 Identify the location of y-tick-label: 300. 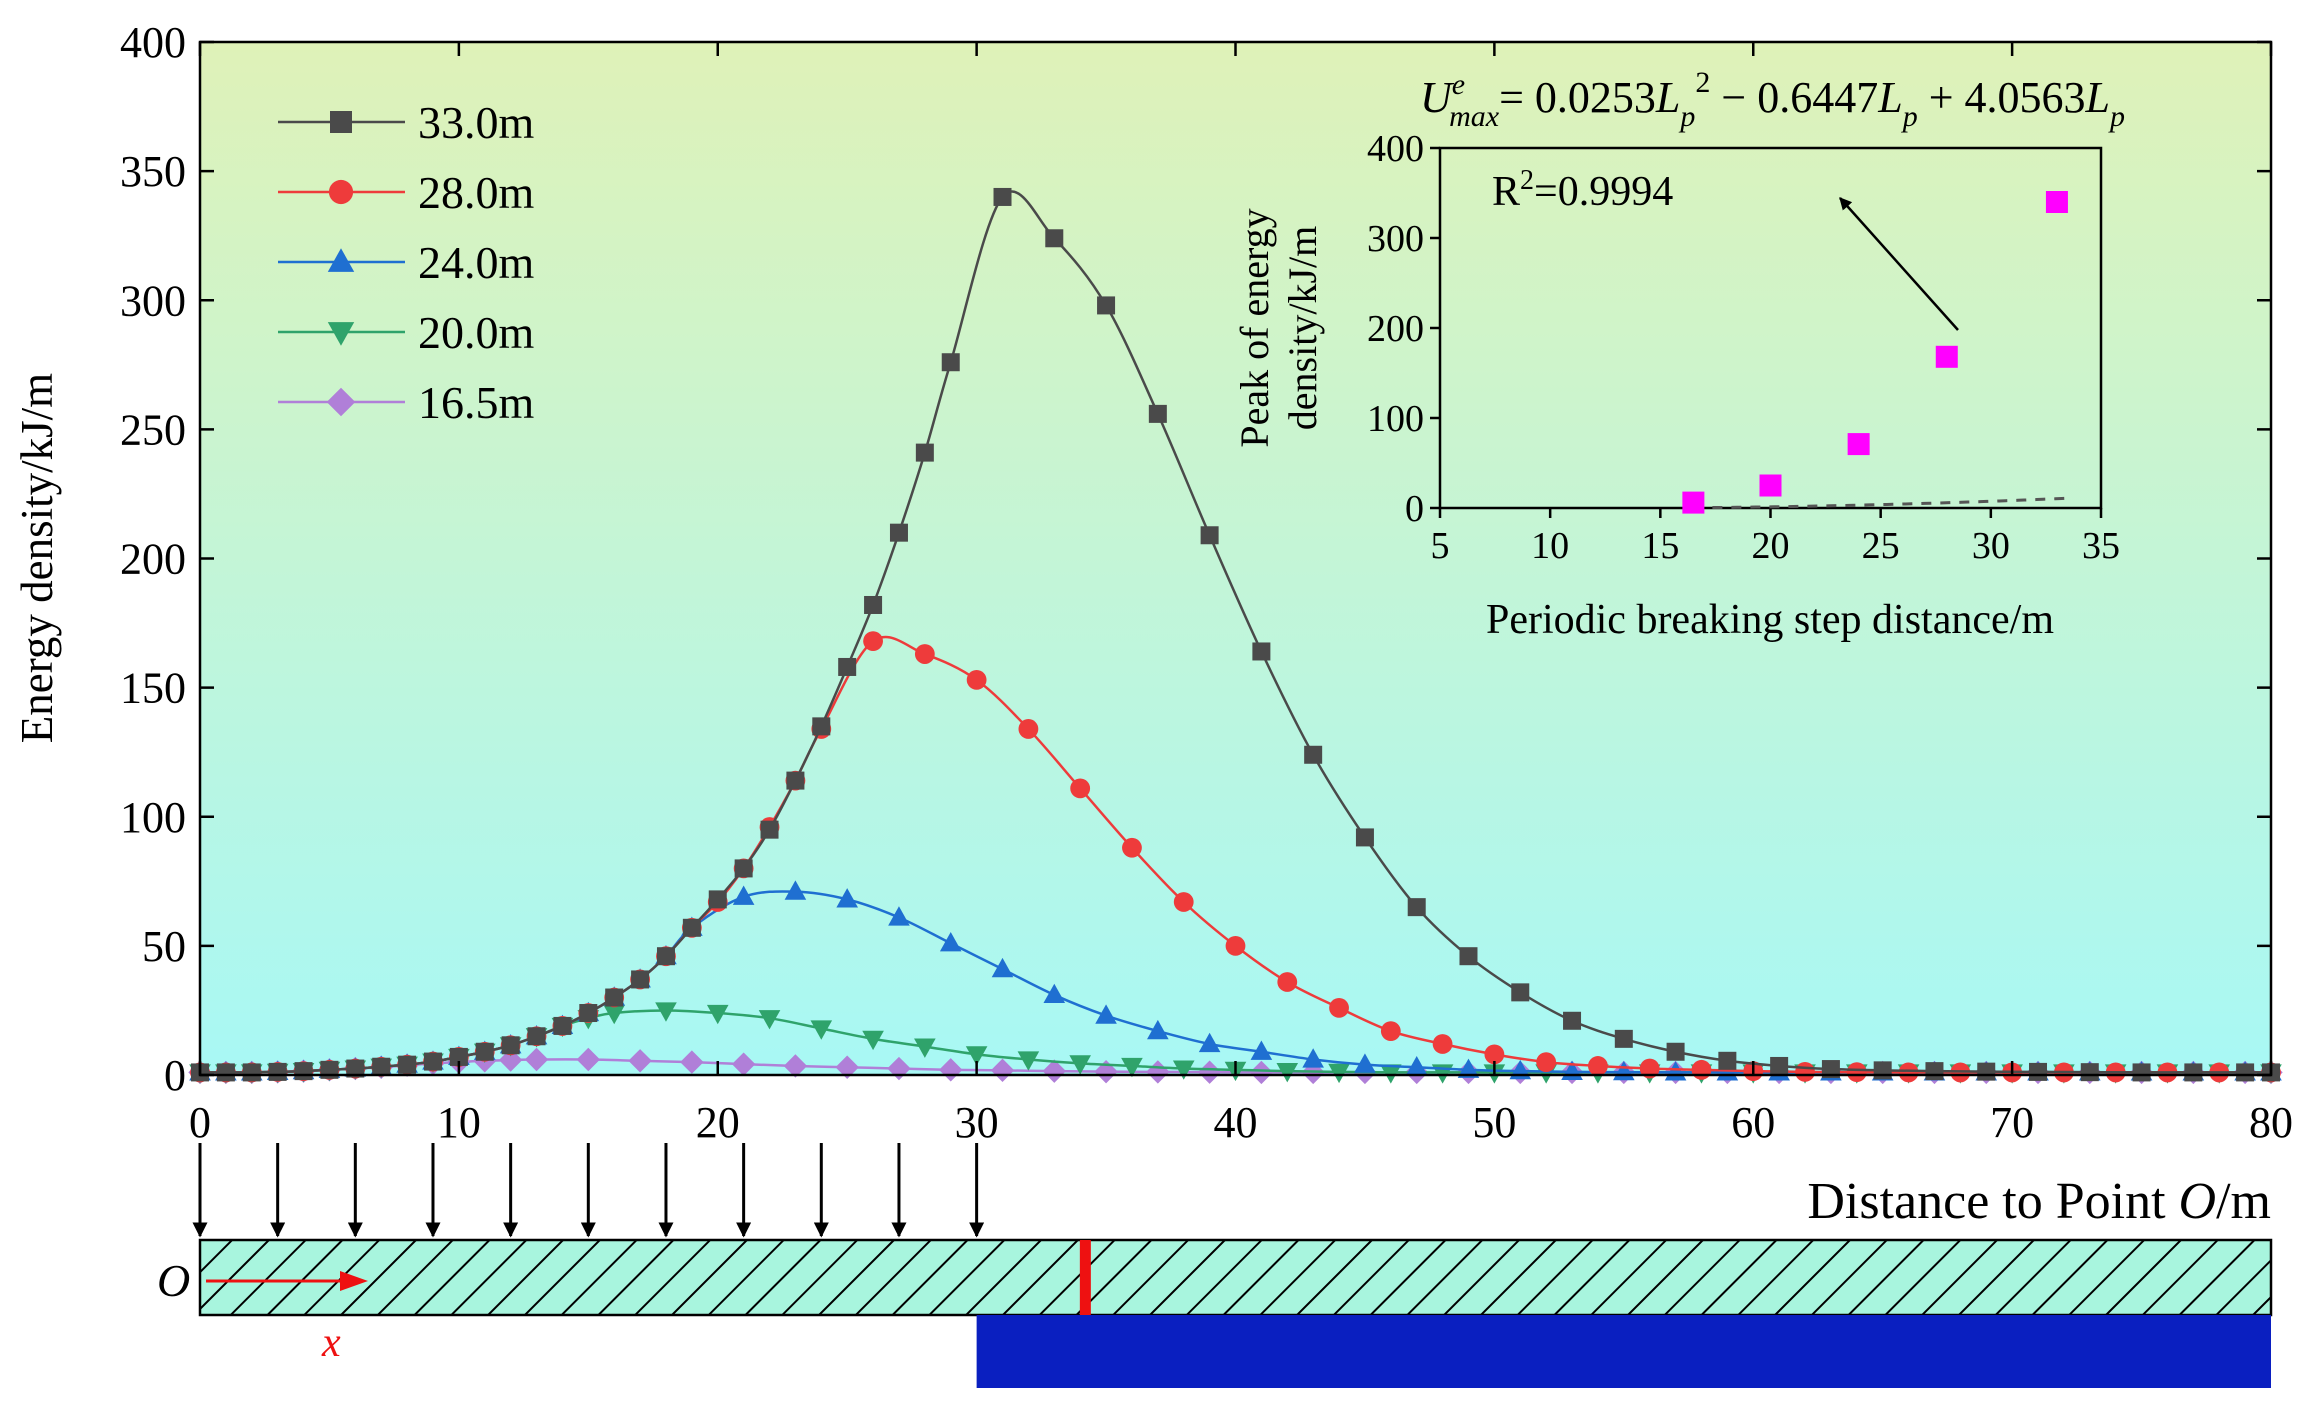
(153, 300).